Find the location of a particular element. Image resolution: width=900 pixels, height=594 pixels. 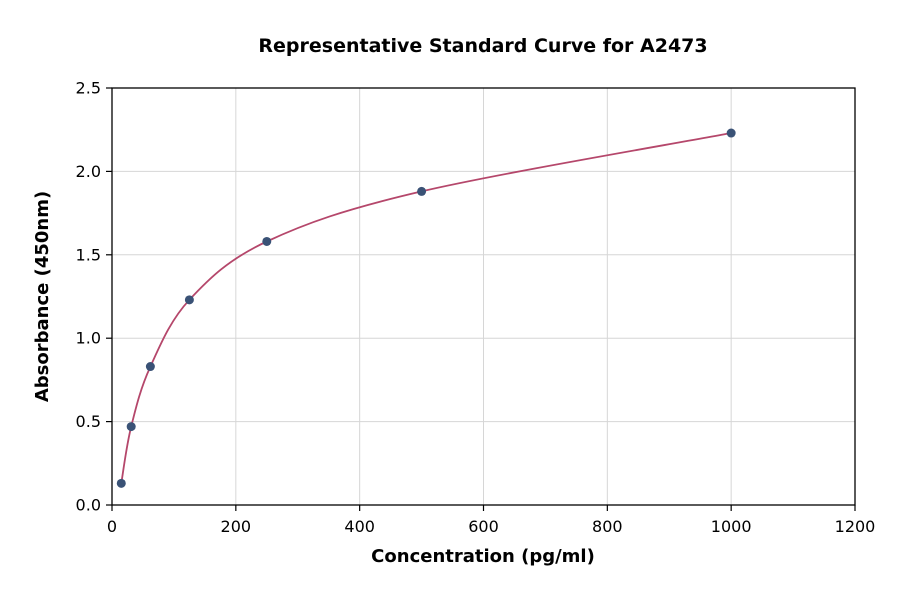

y-tick-label: 1.5 is located at coordinates (88, 254).